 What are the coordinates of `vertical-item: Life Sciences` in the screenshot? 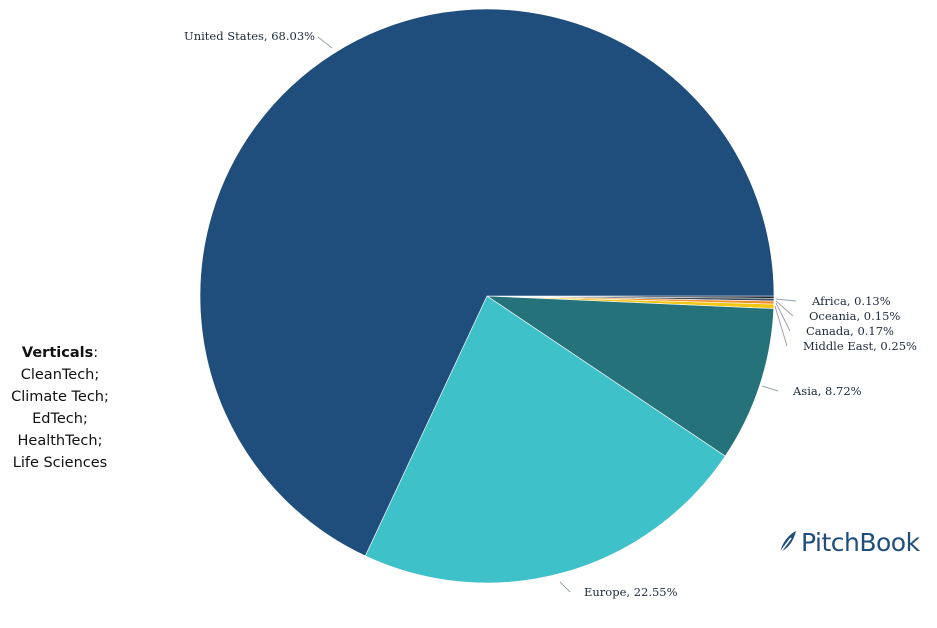 It's located at (60, 463).